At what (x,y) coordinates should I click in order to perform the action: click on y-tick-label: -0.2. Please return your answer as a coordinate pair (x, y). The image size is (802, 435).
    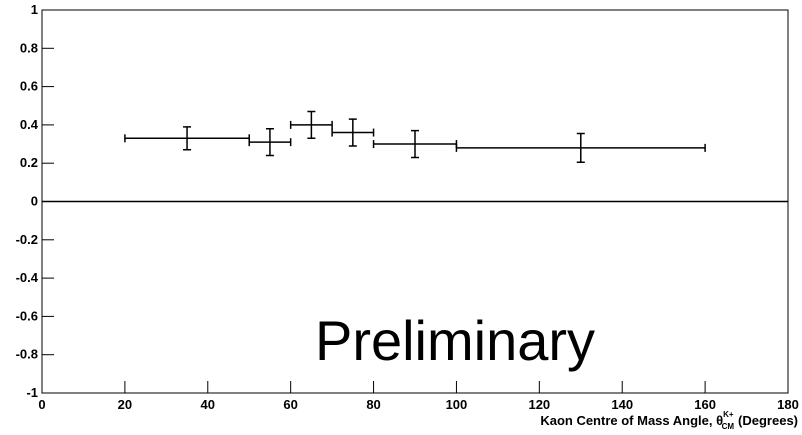
    Looking at the image, I should click on (27, 239).